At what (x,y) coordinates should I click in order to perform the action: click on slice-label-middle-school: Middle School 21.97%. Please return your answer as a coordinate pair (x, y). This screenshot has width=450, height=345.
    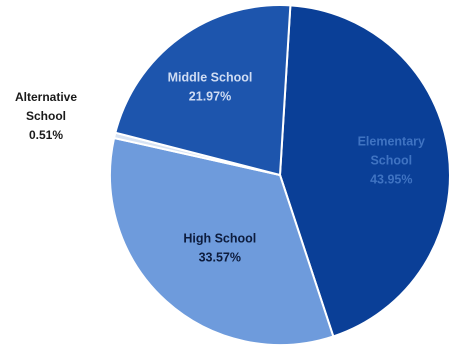
    Looking at the image, I should click on (210, 87).